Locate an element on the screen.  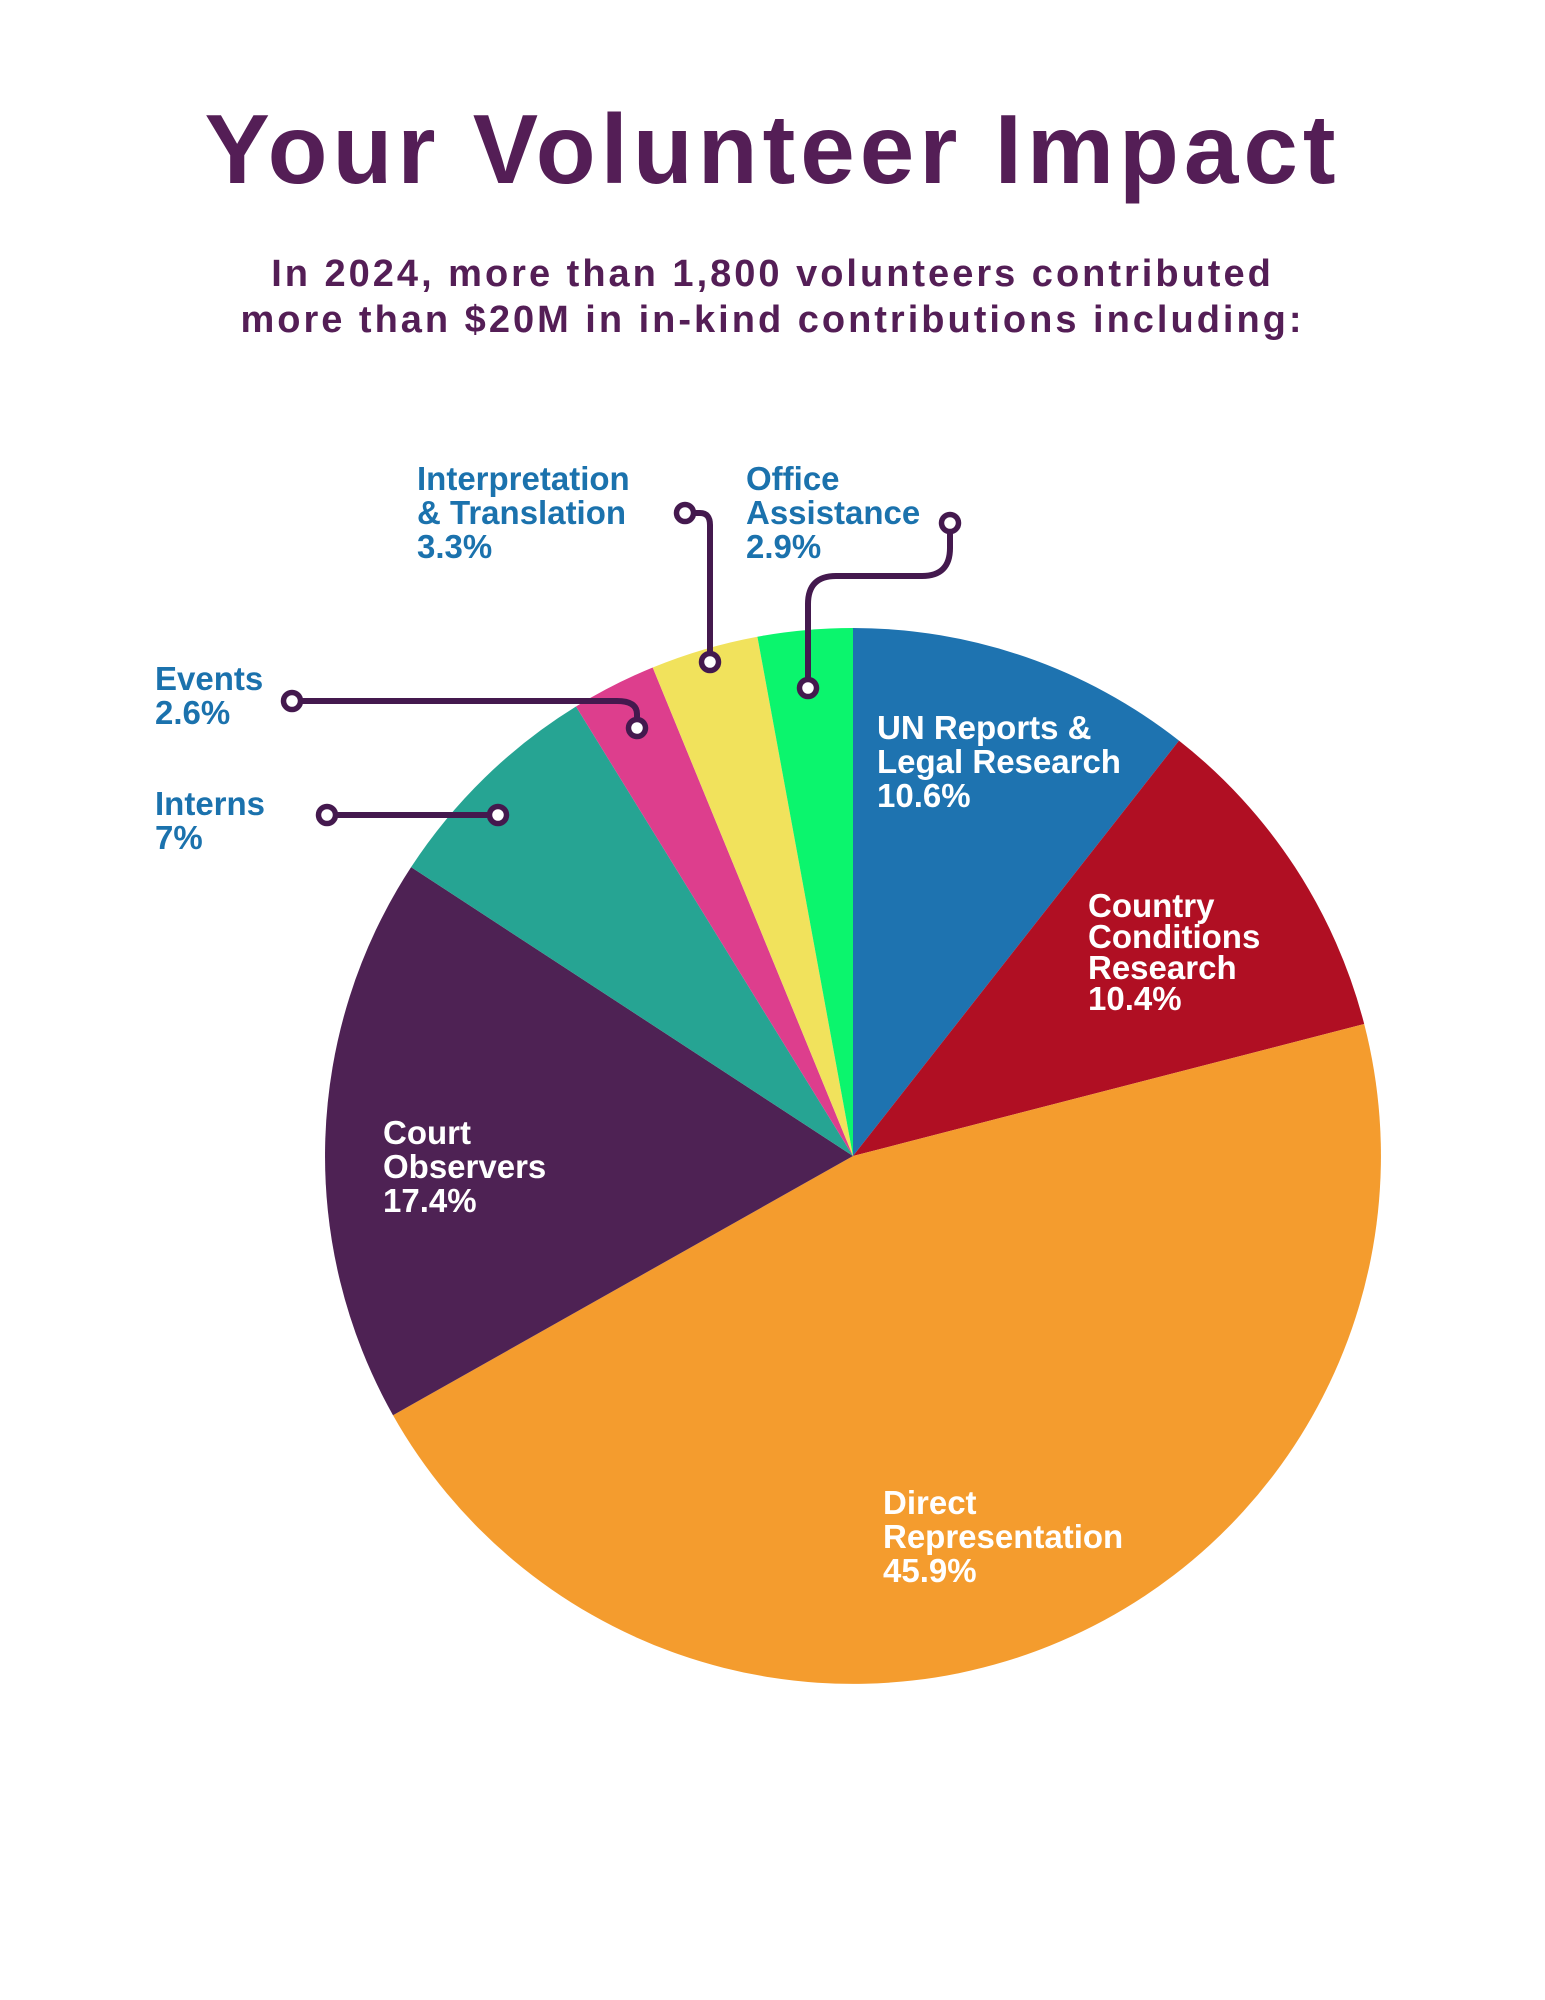
label-percent: 7% is located at coordinates (179, 837).